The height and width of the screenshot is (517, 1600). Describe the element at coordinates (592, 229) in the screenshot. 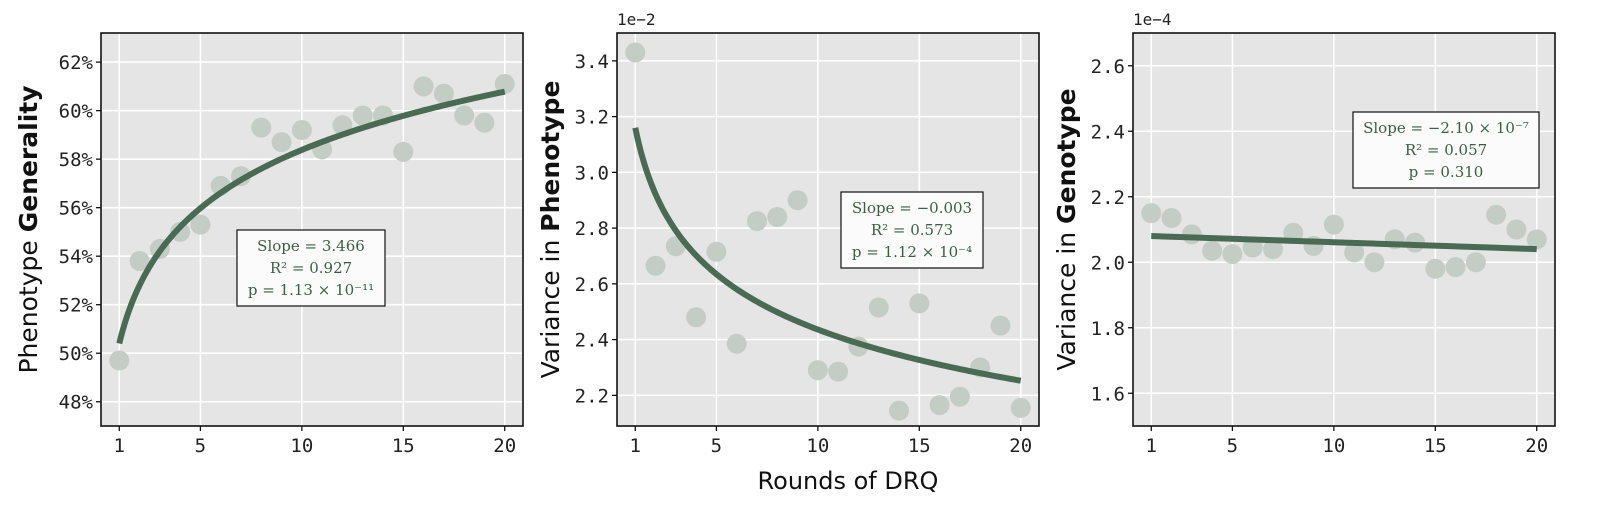

I see `y-tick-label: 2.8` at that location.